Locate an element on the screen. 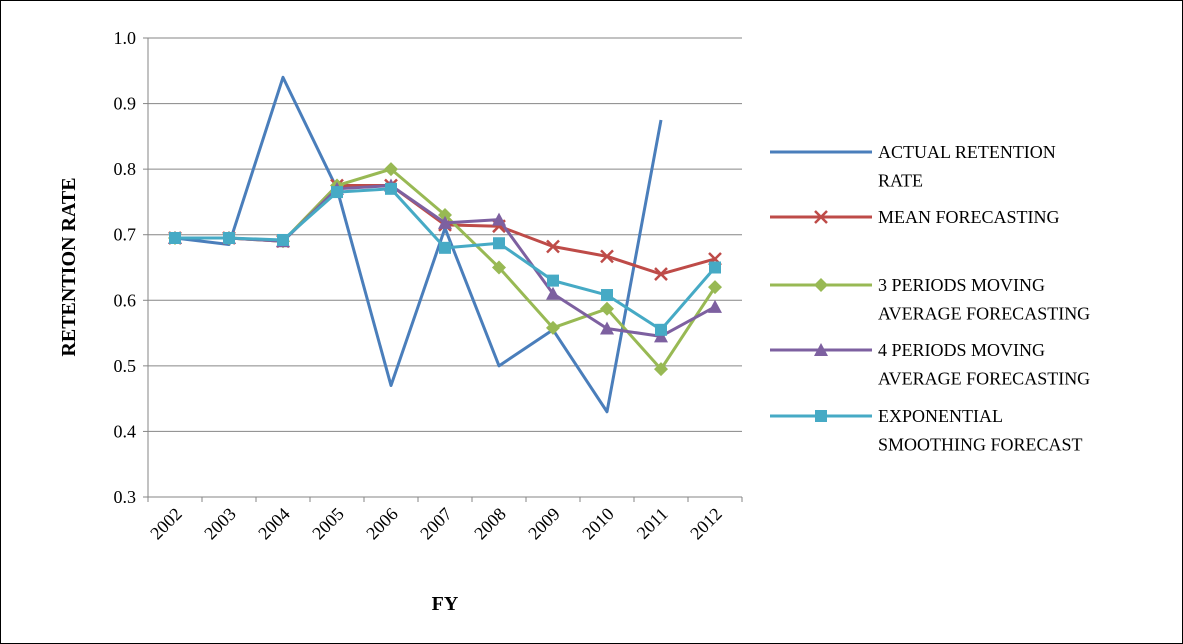 Image resolution: width=1183 pixels, height=644 pixels. y-tick-label: 0.8 is located at coordinates (125, 169).